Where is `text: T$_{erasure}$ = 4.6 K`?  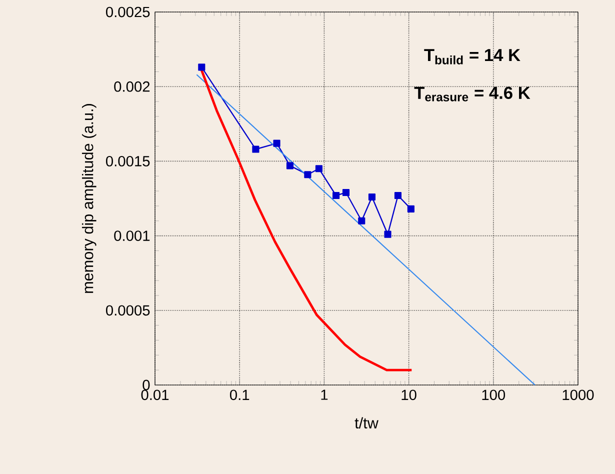 text: T$_{erasure}$ = 4.6 K is located at coordinates (472, 94).